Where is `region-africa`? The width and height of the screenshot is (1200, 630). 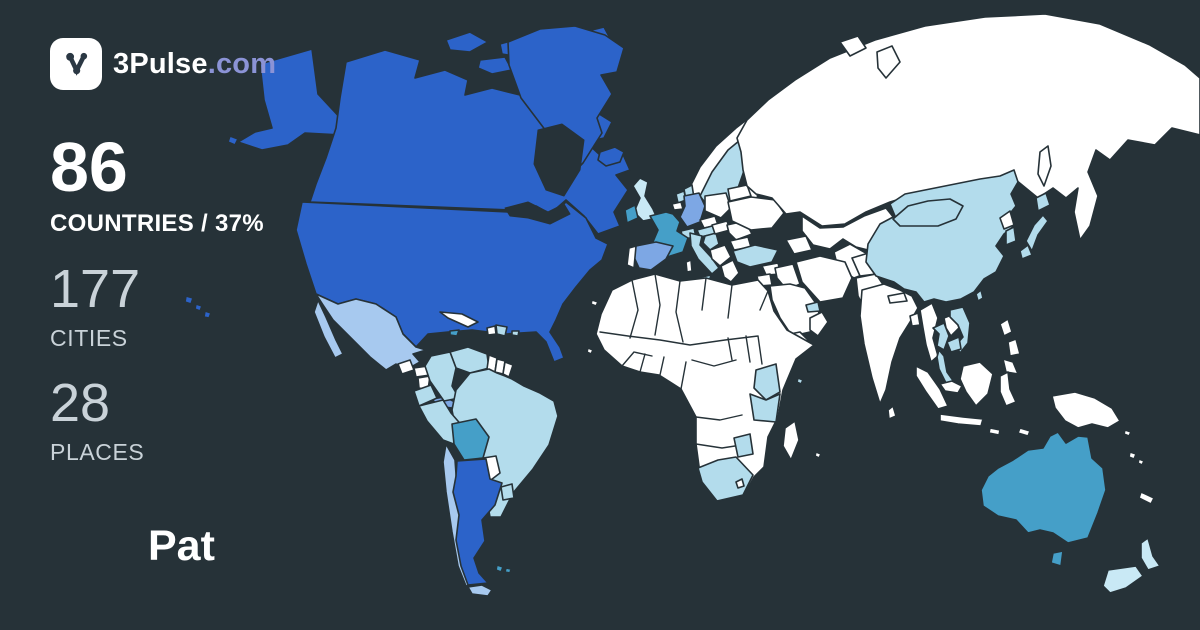 region-africa is located at coordinates (700, 387).